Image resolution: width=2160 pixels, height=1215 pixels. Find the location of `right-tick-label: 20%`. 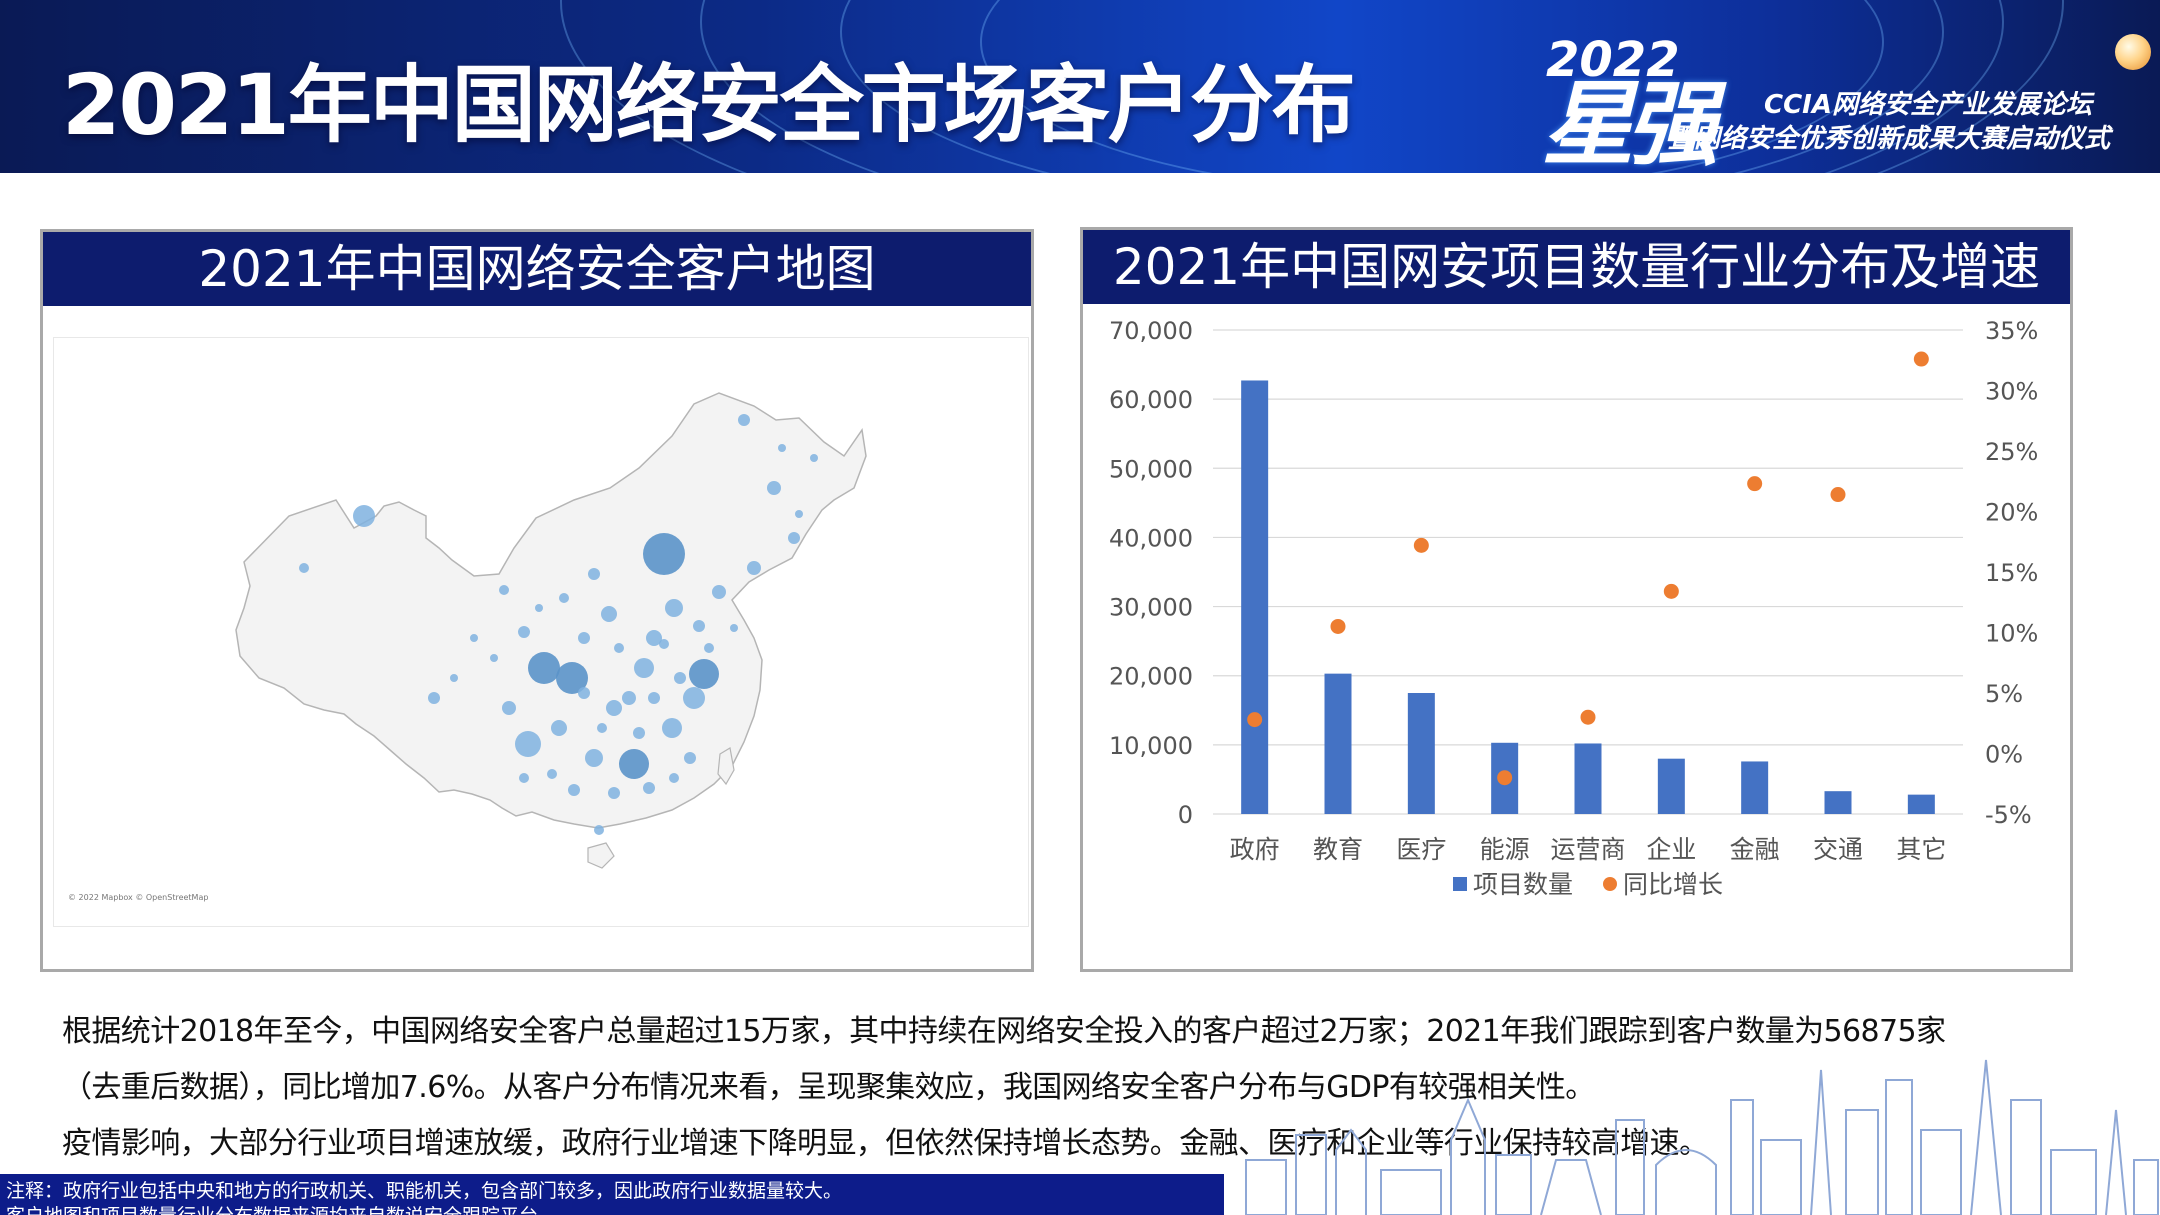

right-tick-label: 20% is located at coordinates (2011, 513).